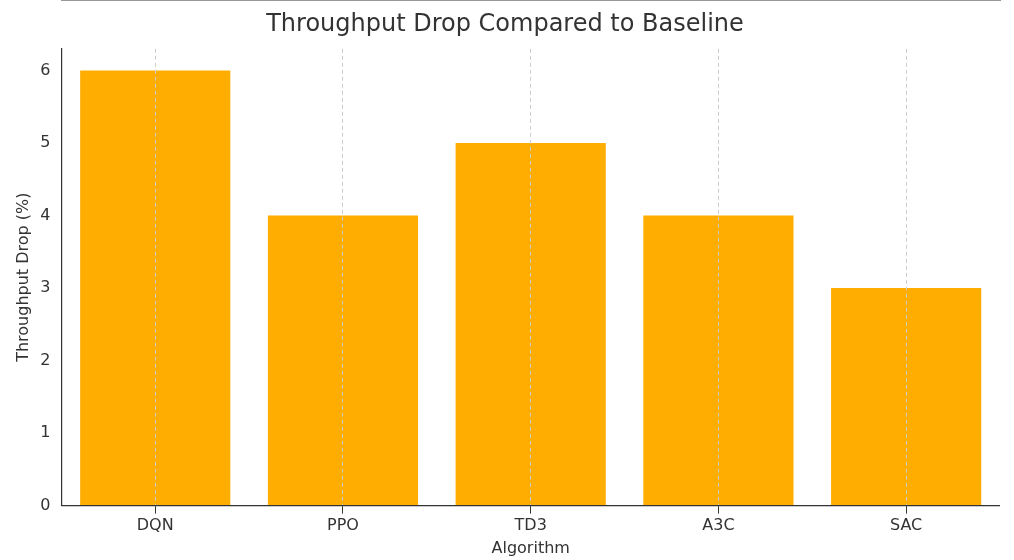  I want to click on x-tick-label: TD3, so click(530, 525).